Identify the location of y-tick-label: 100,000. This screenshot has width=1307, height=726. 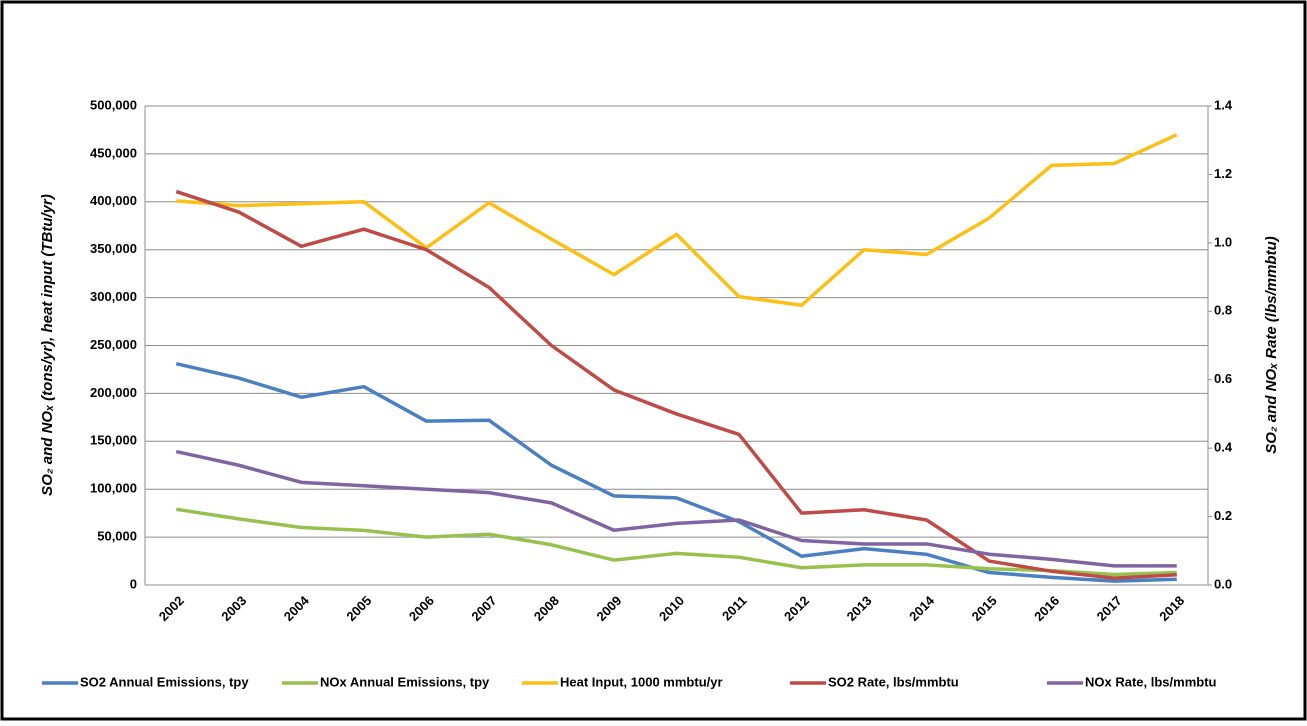
(113, 488).